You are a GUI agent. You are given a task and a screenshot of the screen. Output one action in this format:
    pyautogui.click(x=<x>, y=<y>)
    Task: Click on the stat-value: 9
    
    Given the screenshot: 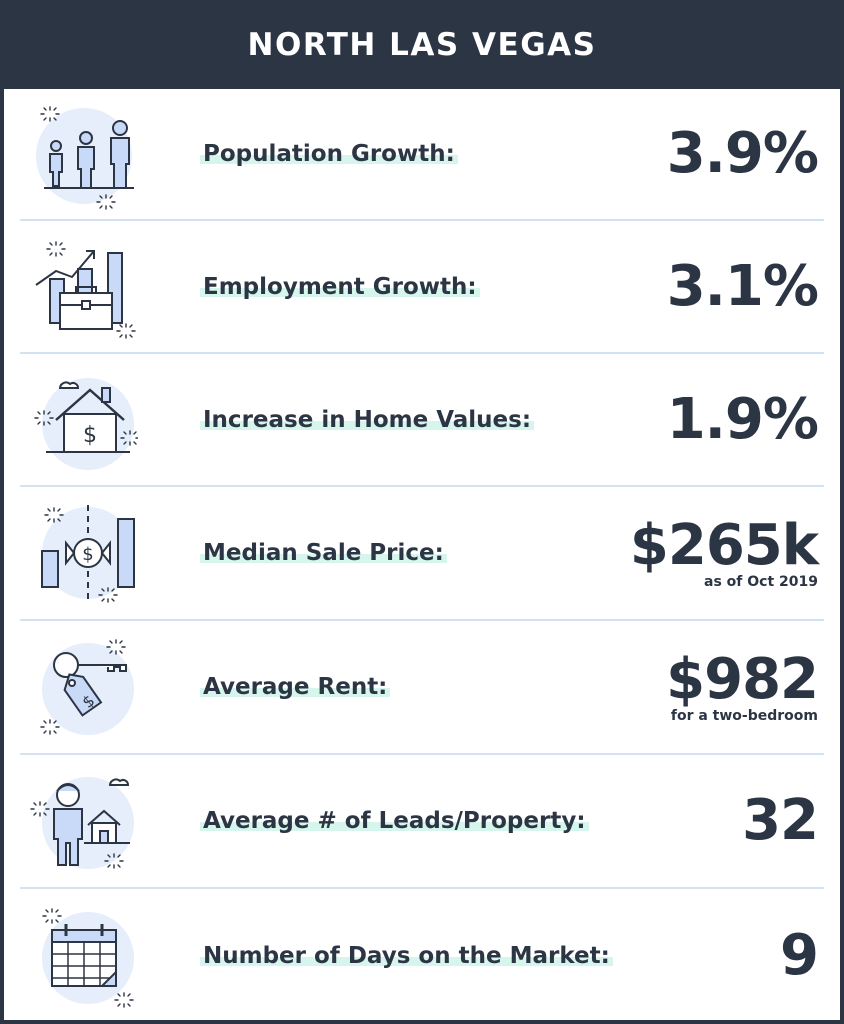 What is the action you would take?
    pyautogui.click(x=799, y=955)
    